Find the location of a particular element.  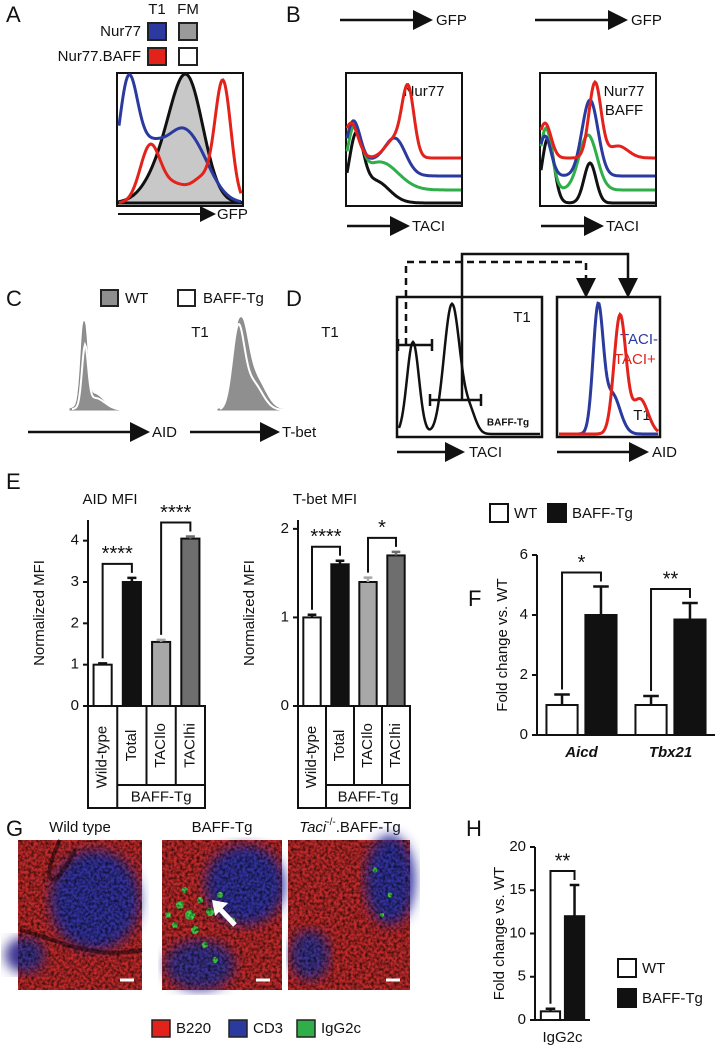

superscript: -/- is located at coordinates (330, 822).